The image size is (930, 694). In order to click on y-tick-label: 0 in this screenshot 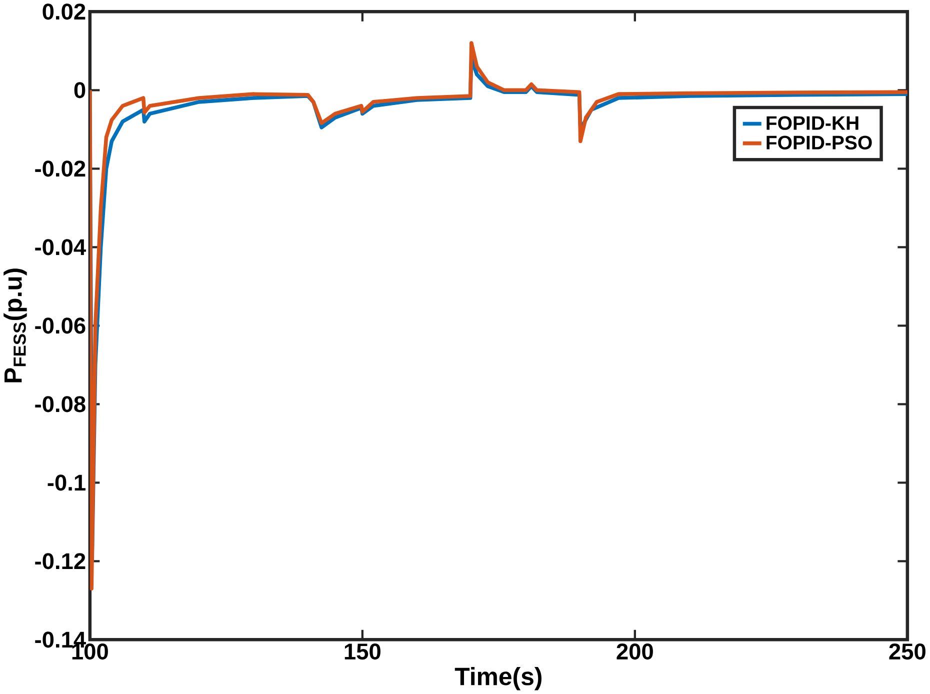, I will do `click(80, 90)`.